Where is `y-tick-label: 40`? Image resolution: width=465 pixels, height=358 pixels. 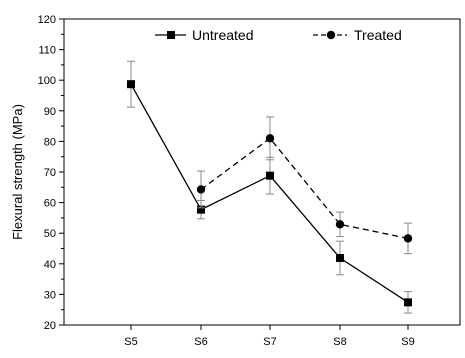 y-tick-label: 40 is located at coordinates (50, 265).